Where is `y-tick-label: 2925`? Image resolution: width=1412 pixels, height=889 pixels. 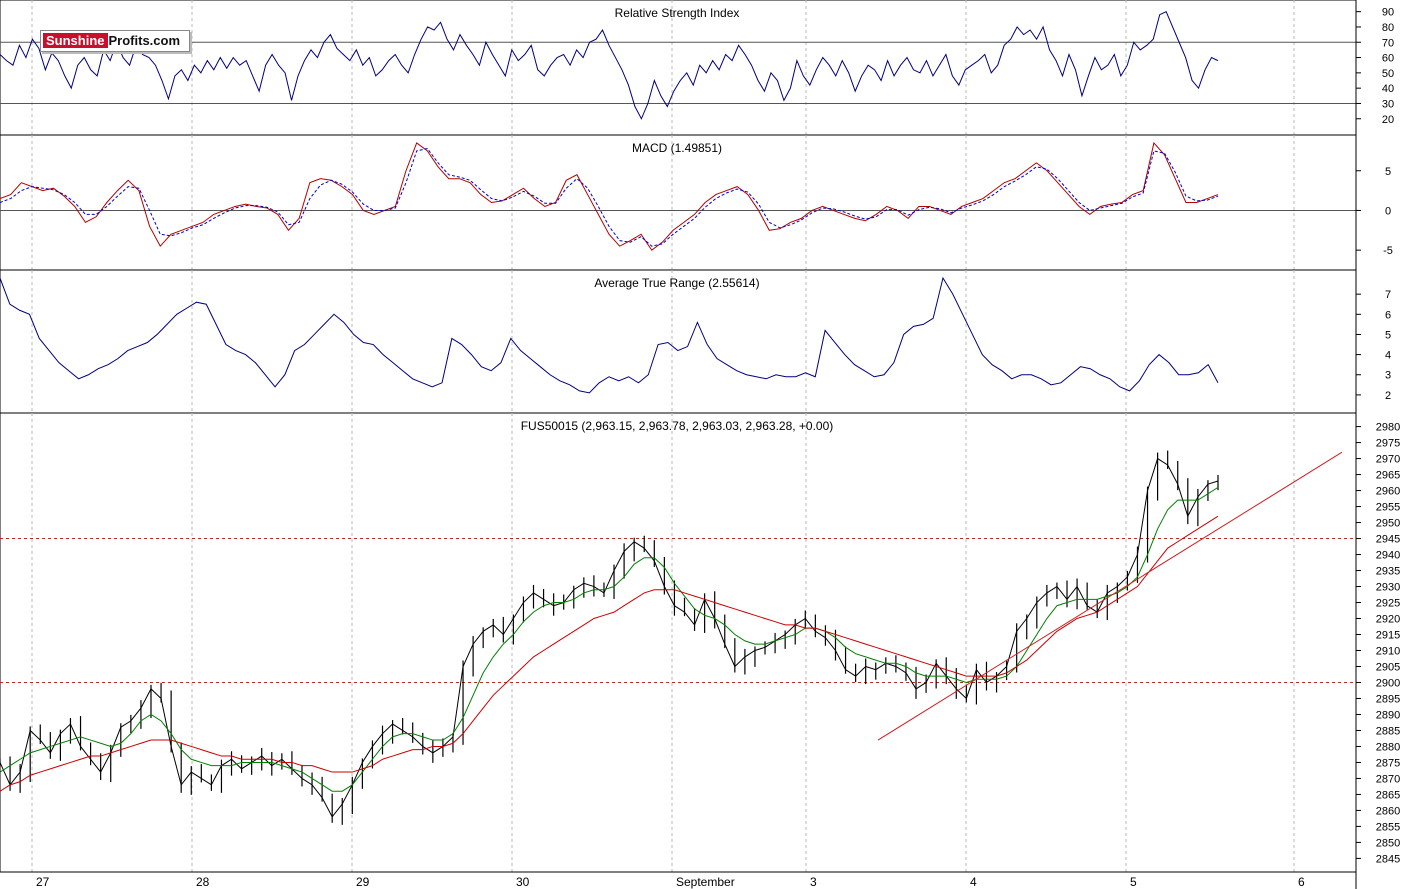
y-tick-label: 2925 is located at coordinates (1388, 604).